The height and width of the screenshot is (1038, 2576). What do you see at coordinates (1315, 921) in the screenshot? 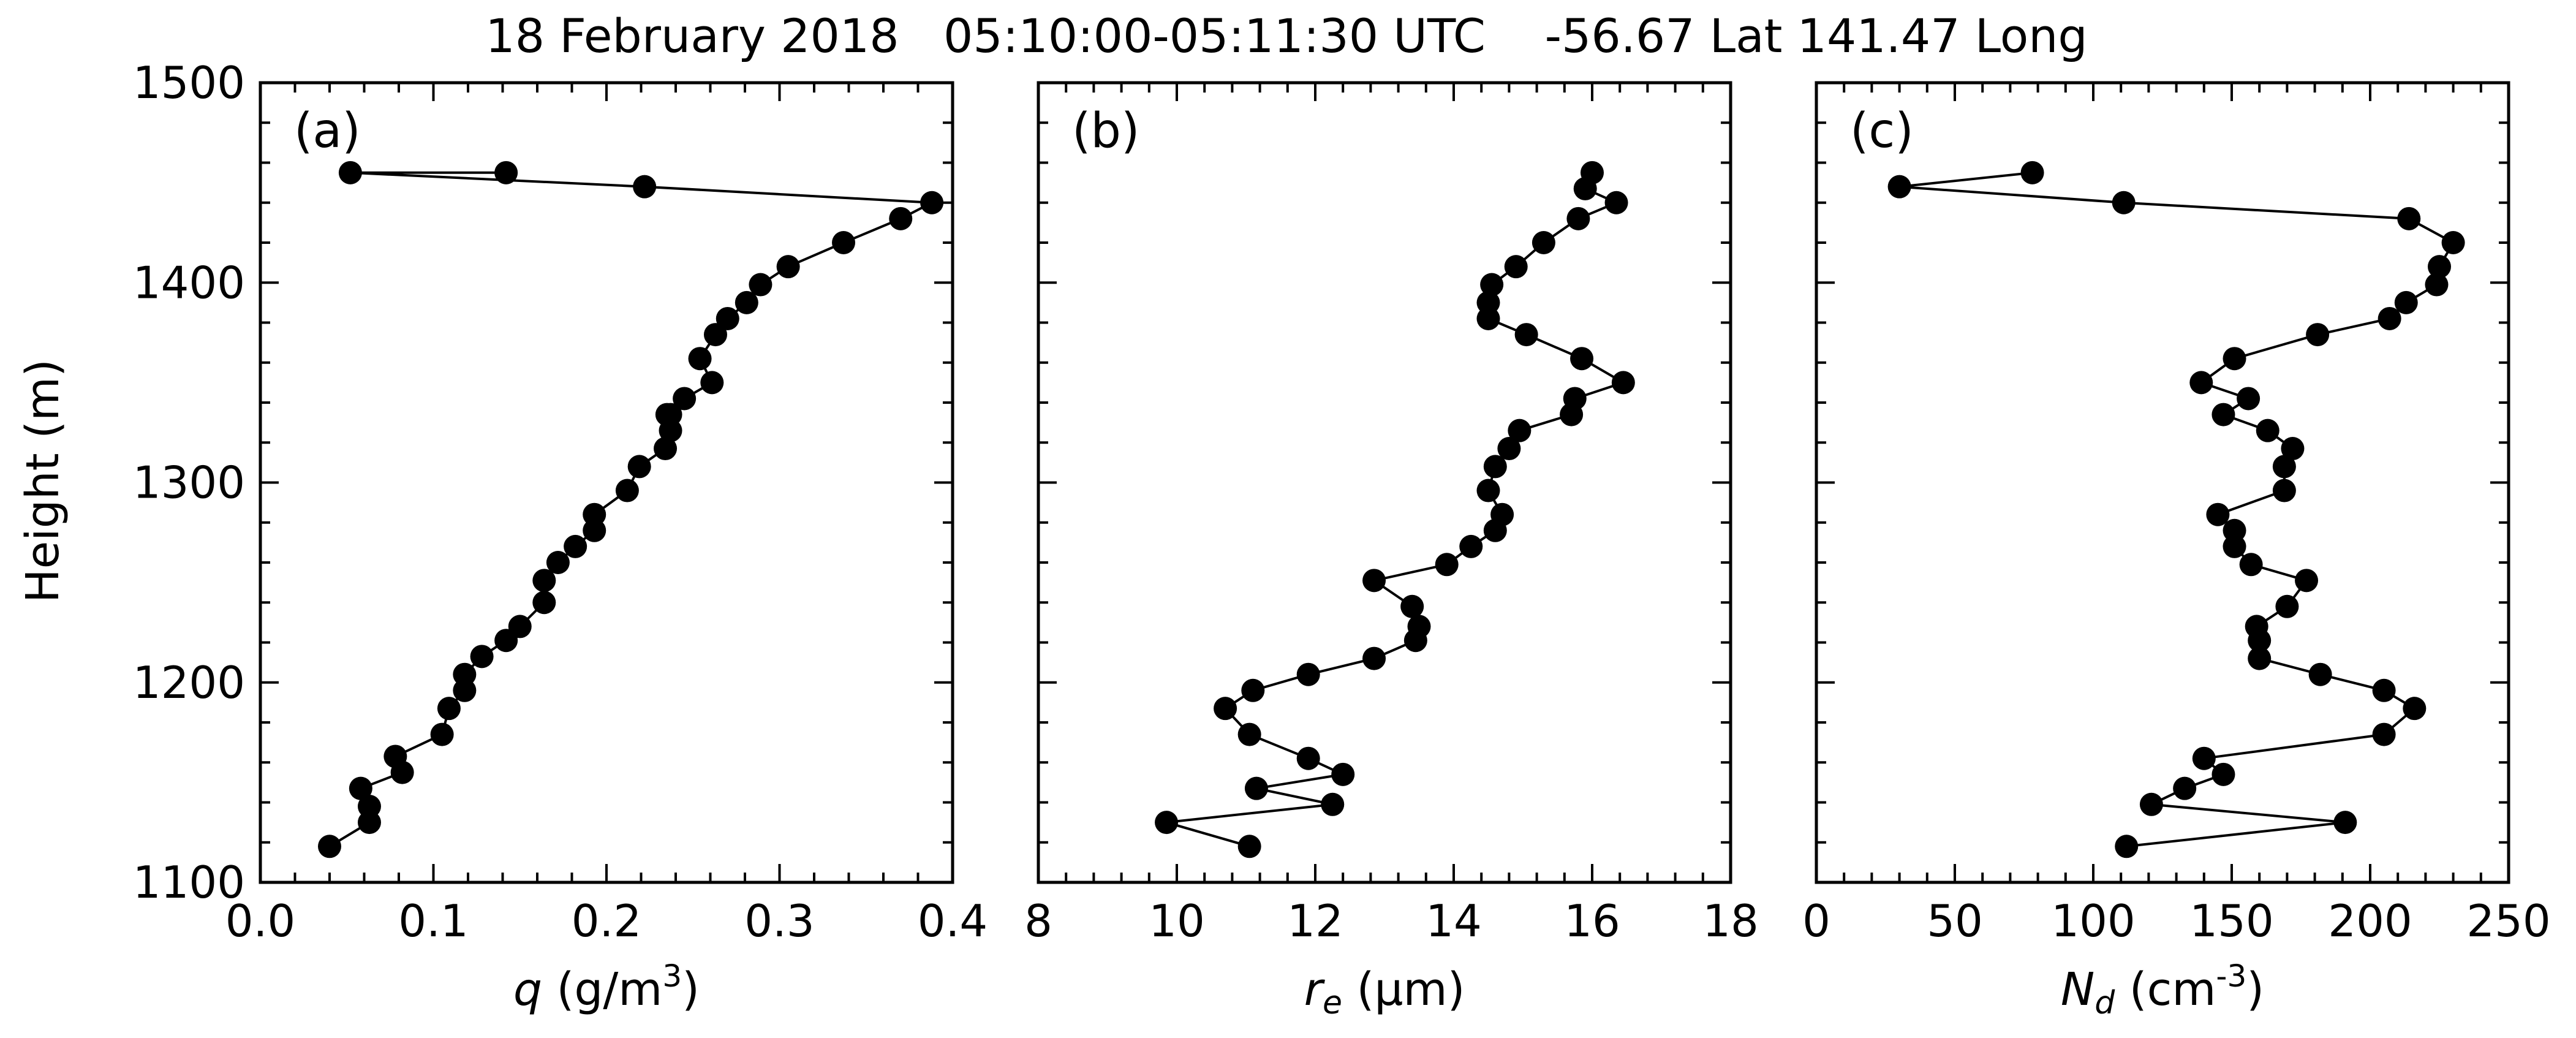
I see `x-tick-label: 12` at bounding box center [1315, 921].